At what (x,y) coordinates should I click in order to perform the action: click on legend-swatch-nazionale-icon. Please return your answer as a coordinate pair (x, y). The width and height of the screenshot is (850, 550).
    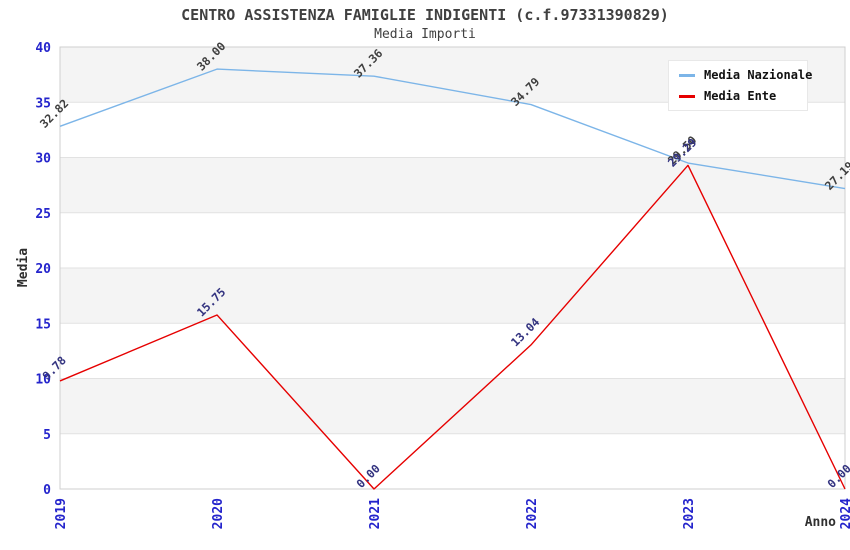
    Looking at the image, I should click on (687, 75).